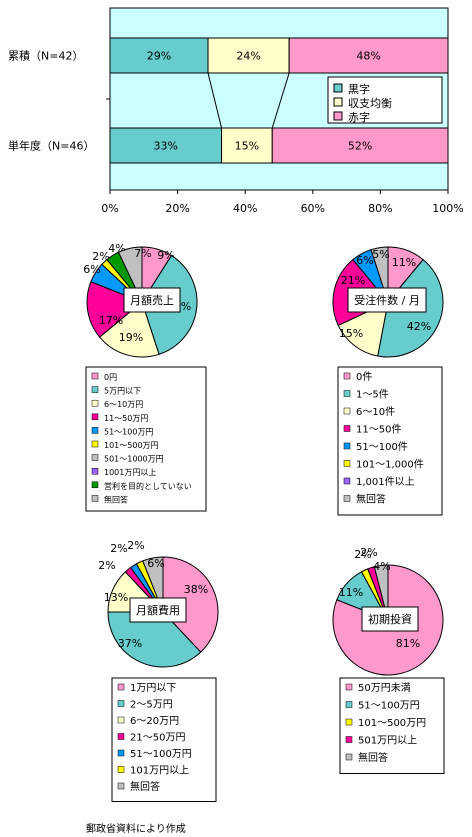  I want to click on legend-entry: 5万円以下, so click(122, 391).